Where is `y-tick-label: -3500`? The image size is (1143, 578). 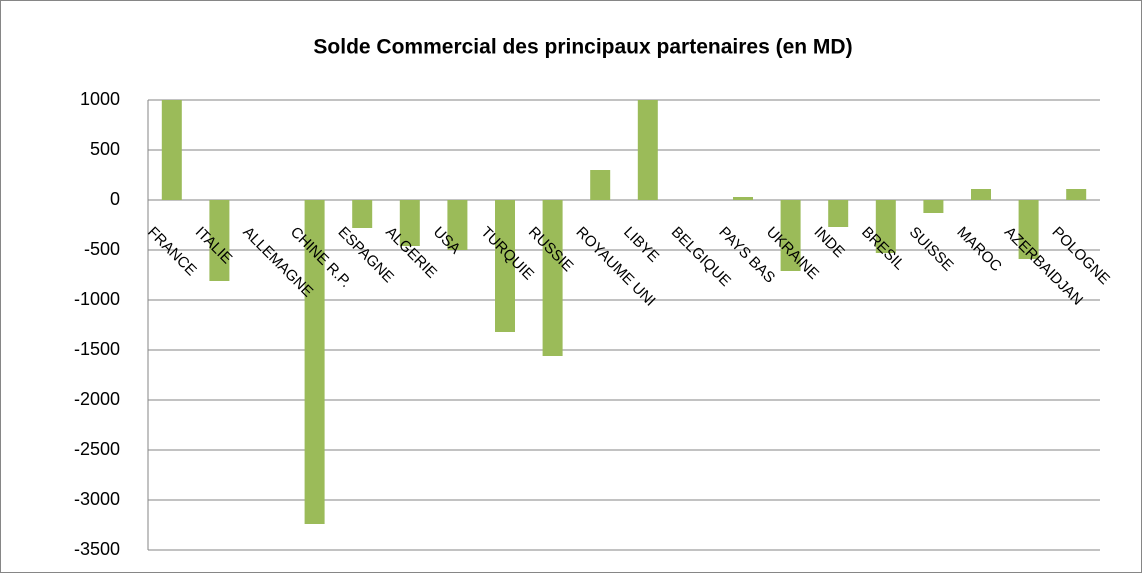
y-tick-label: -3500 is located at coordinates (97, 549).